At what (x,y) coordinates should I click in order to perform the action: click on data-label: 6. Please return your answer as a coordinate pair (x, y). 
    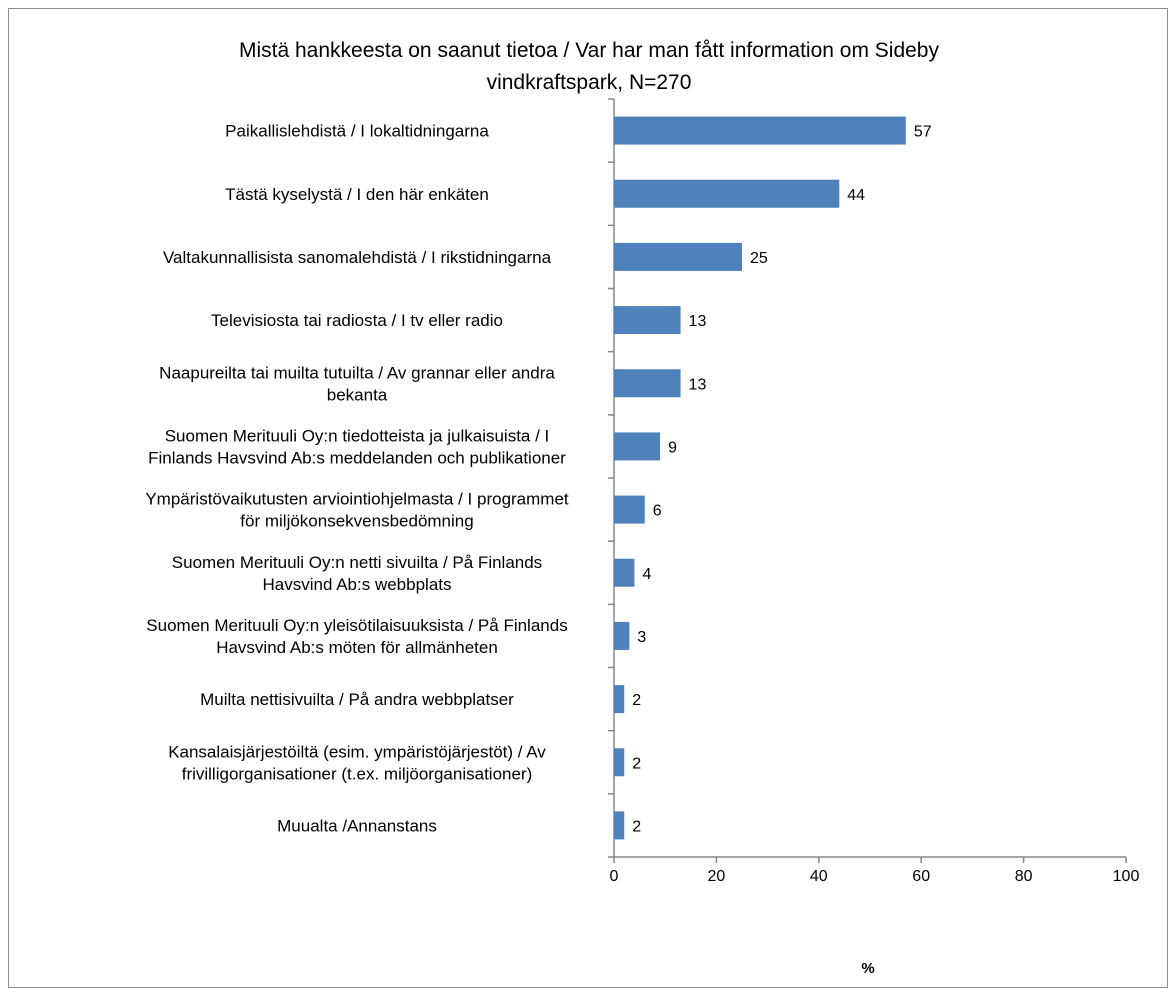
    Looking at the image, I should click on (657, 511).